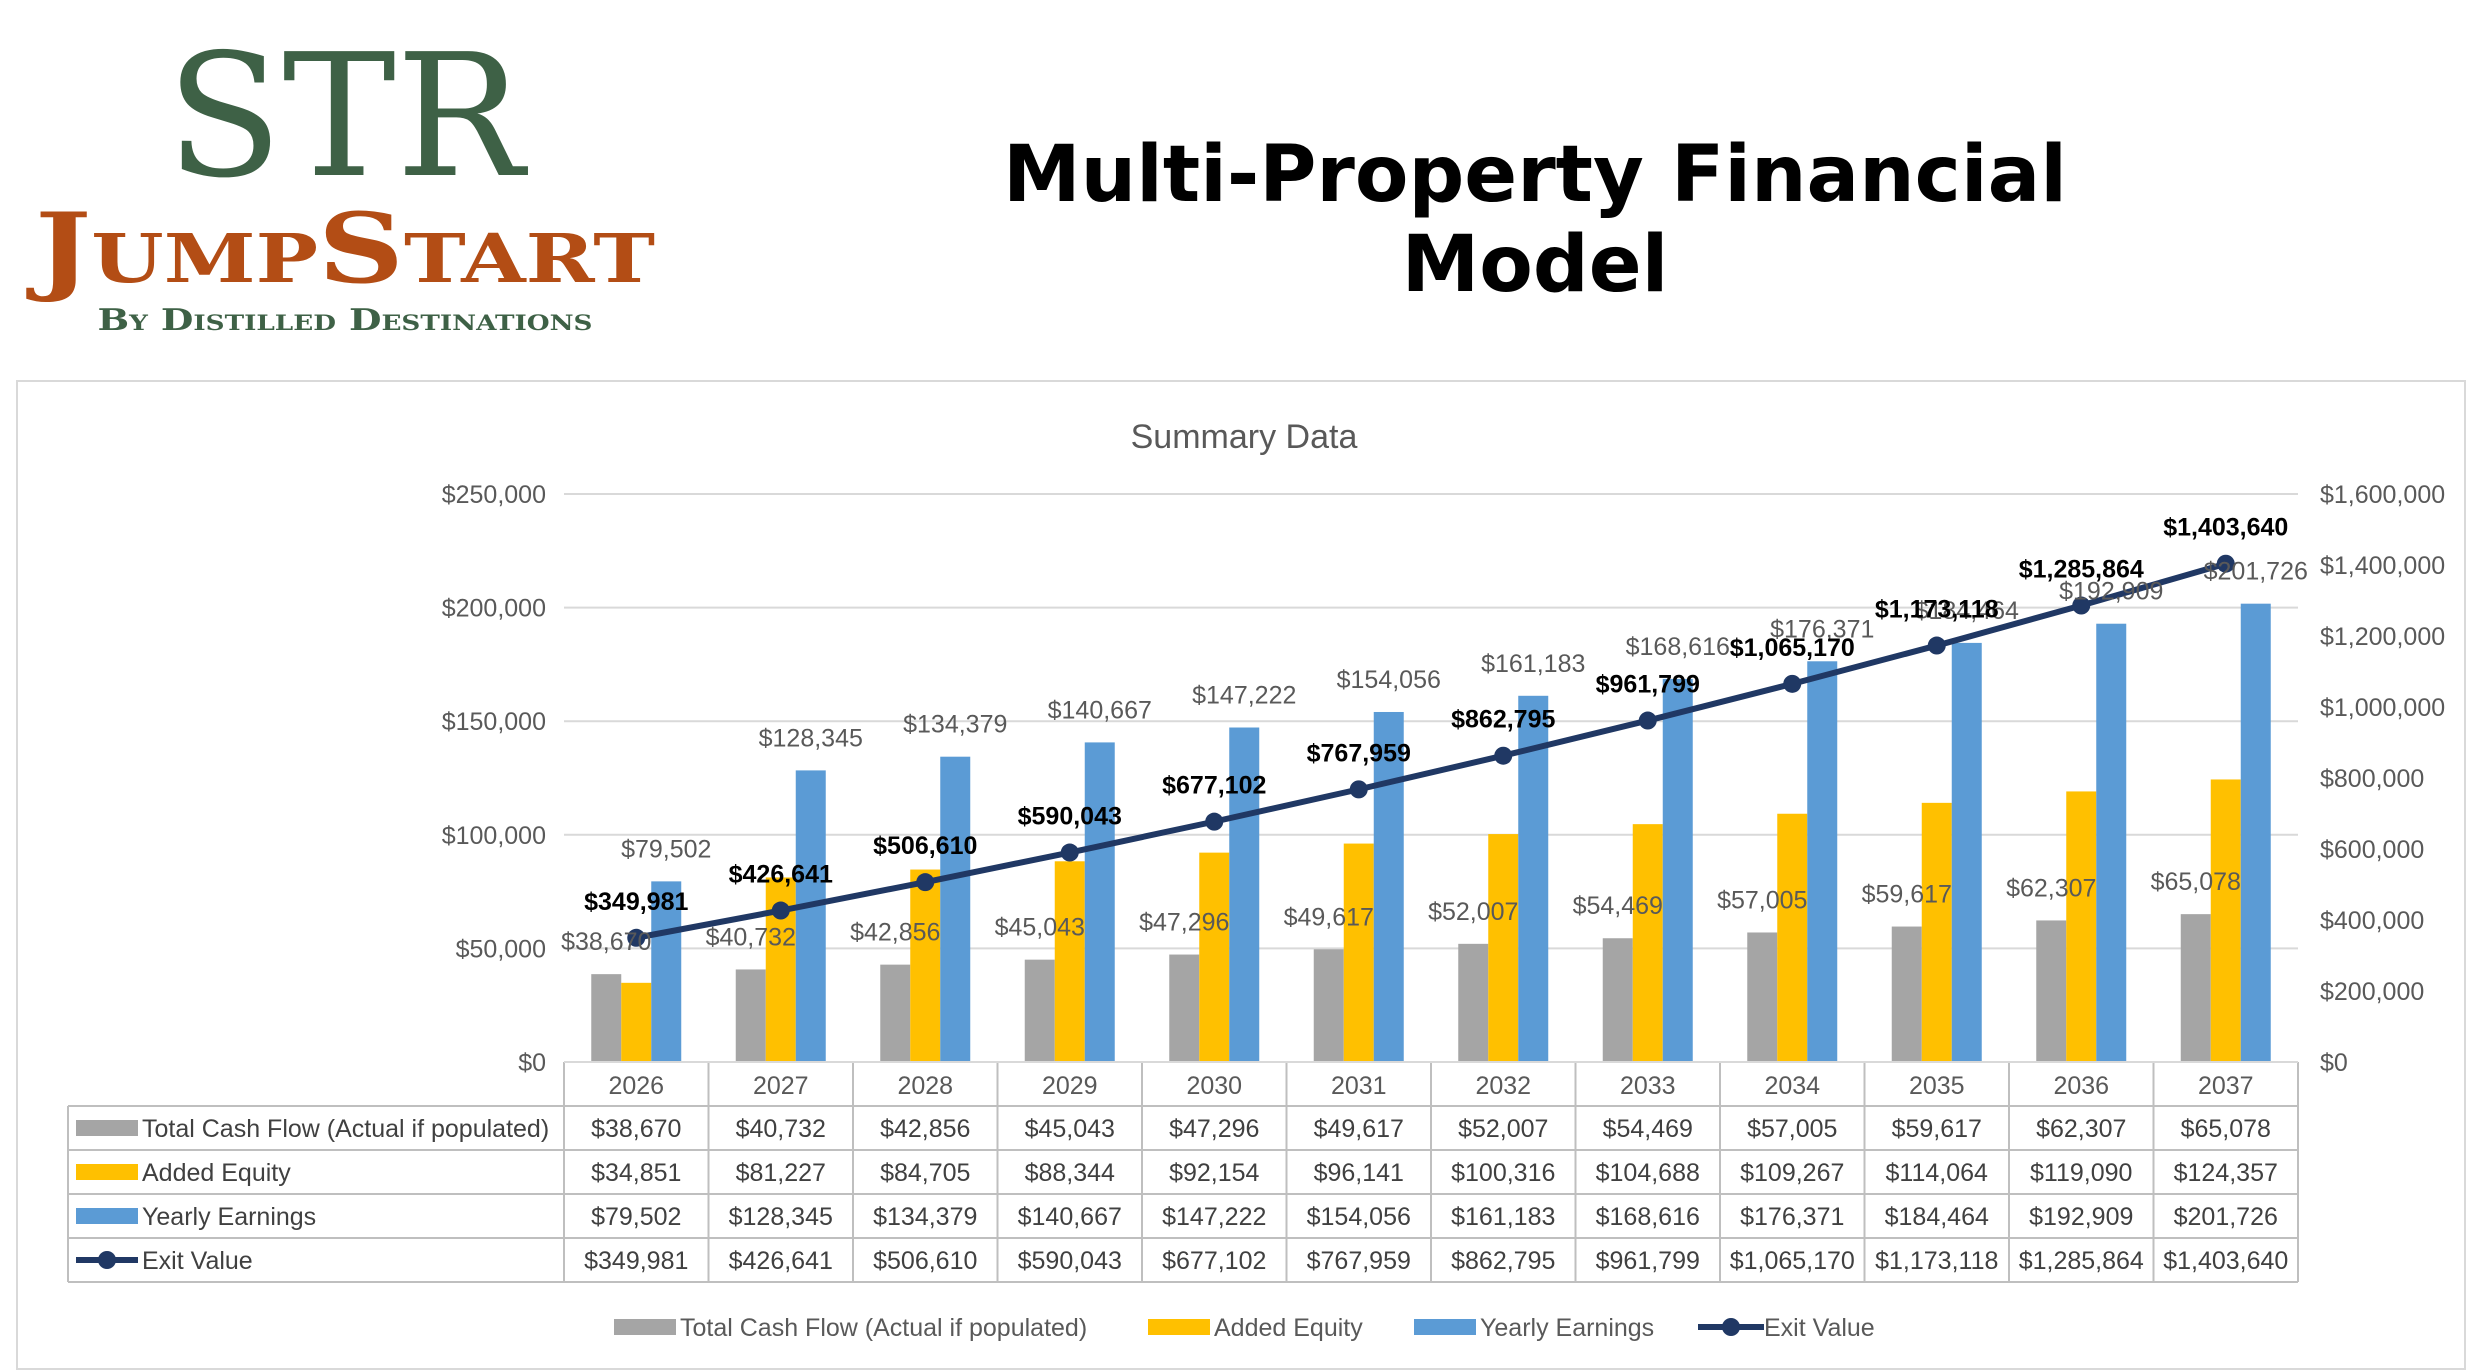 This screenshot has width=2484, height=1370. What do you see at coordinates (883, 1328) in the screenshot?
I see `legend-label: Total Cash Flow (Actual if populated)` at bounding box center [883, 1328].